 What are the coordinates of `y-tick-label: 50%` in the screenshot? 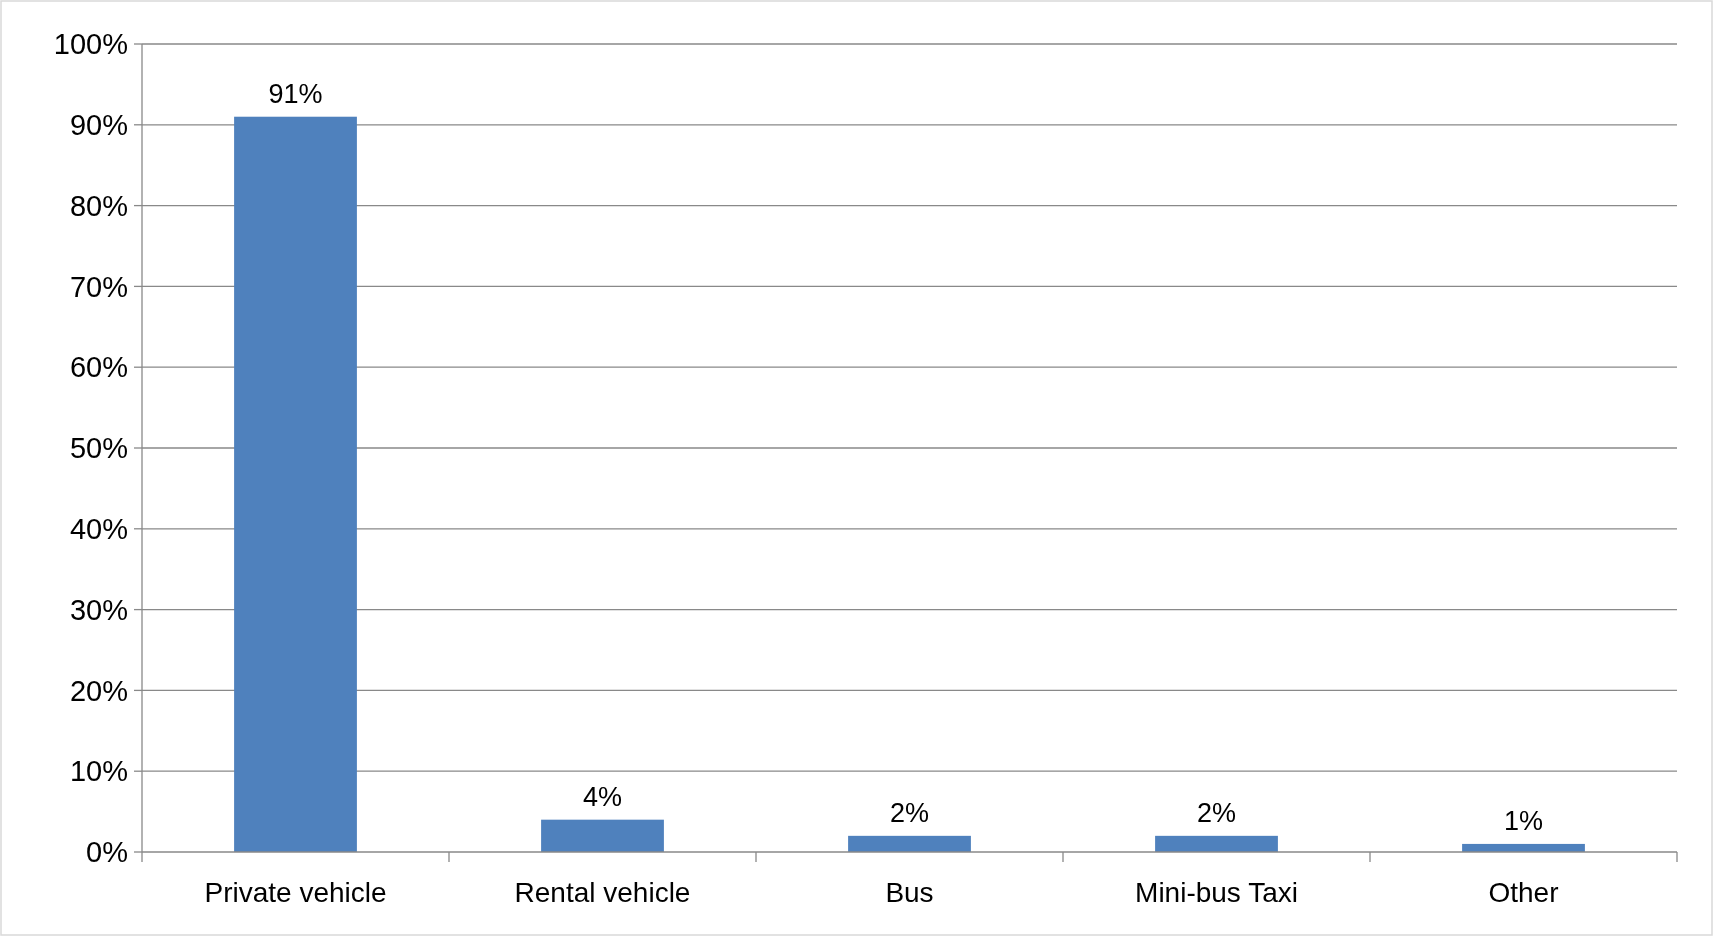 It's located at (98, 448).